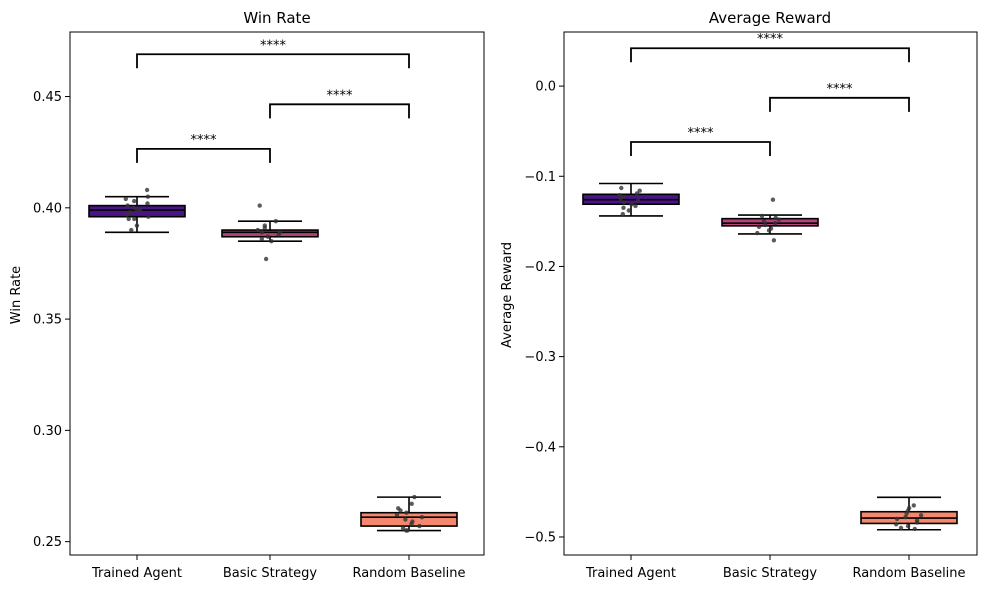  What do you see at coordinates (545, 87) in the screenshot?
I see `average-reward-ytick-label: 0.0` at bounding box center [545, 87].